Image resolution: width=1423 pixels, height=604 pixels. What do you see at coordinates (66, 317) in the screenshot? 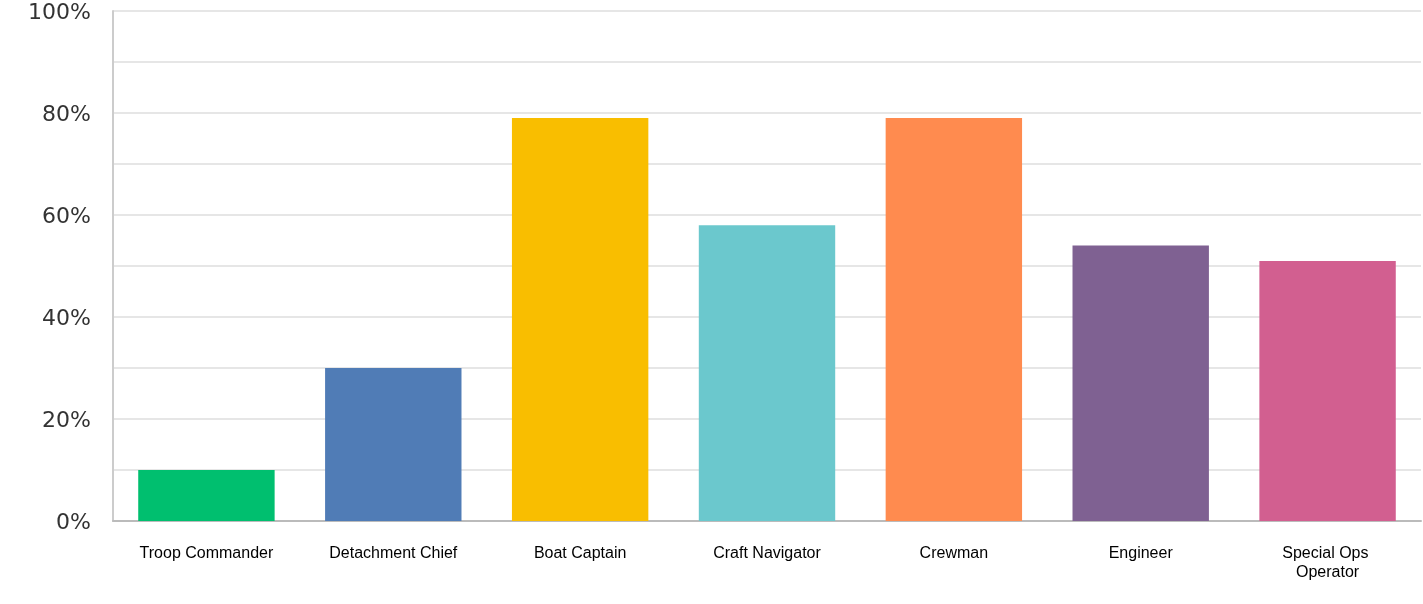
I see `y-tick-label: 40%` at bounding box center [66, 317].